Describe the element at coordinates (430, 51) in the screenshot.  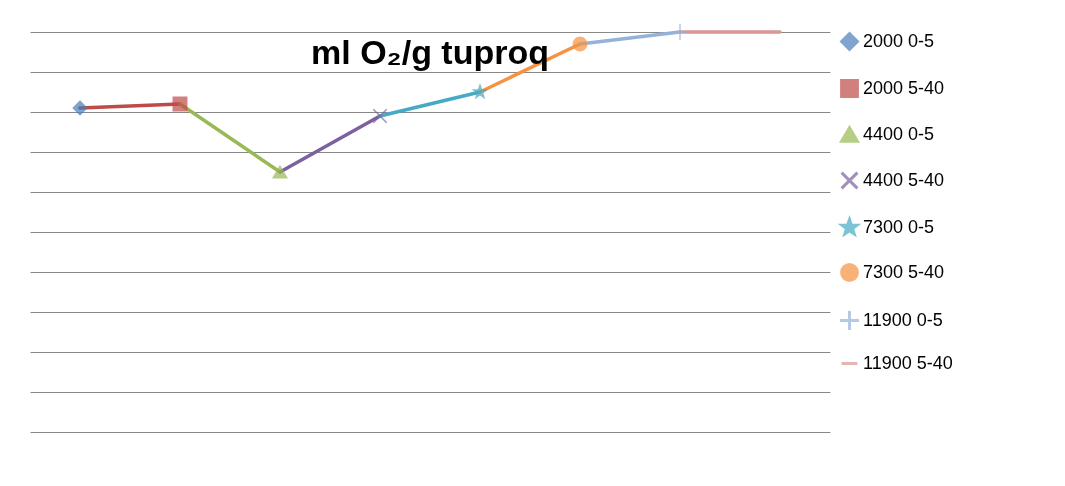
I see `chart-title: ml O₂/g tuproq` at that location.